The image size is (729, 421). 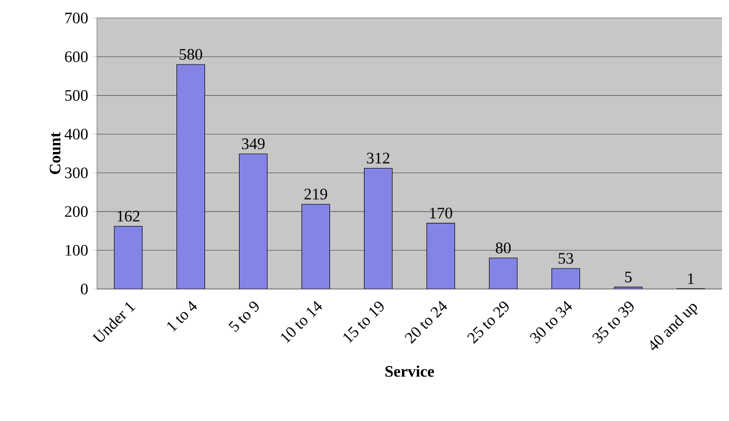 What do you see at coordinates (674, 327) in the screenshot?
I see `x-tick-label: 40 and up` at bounding box center [674, 327].